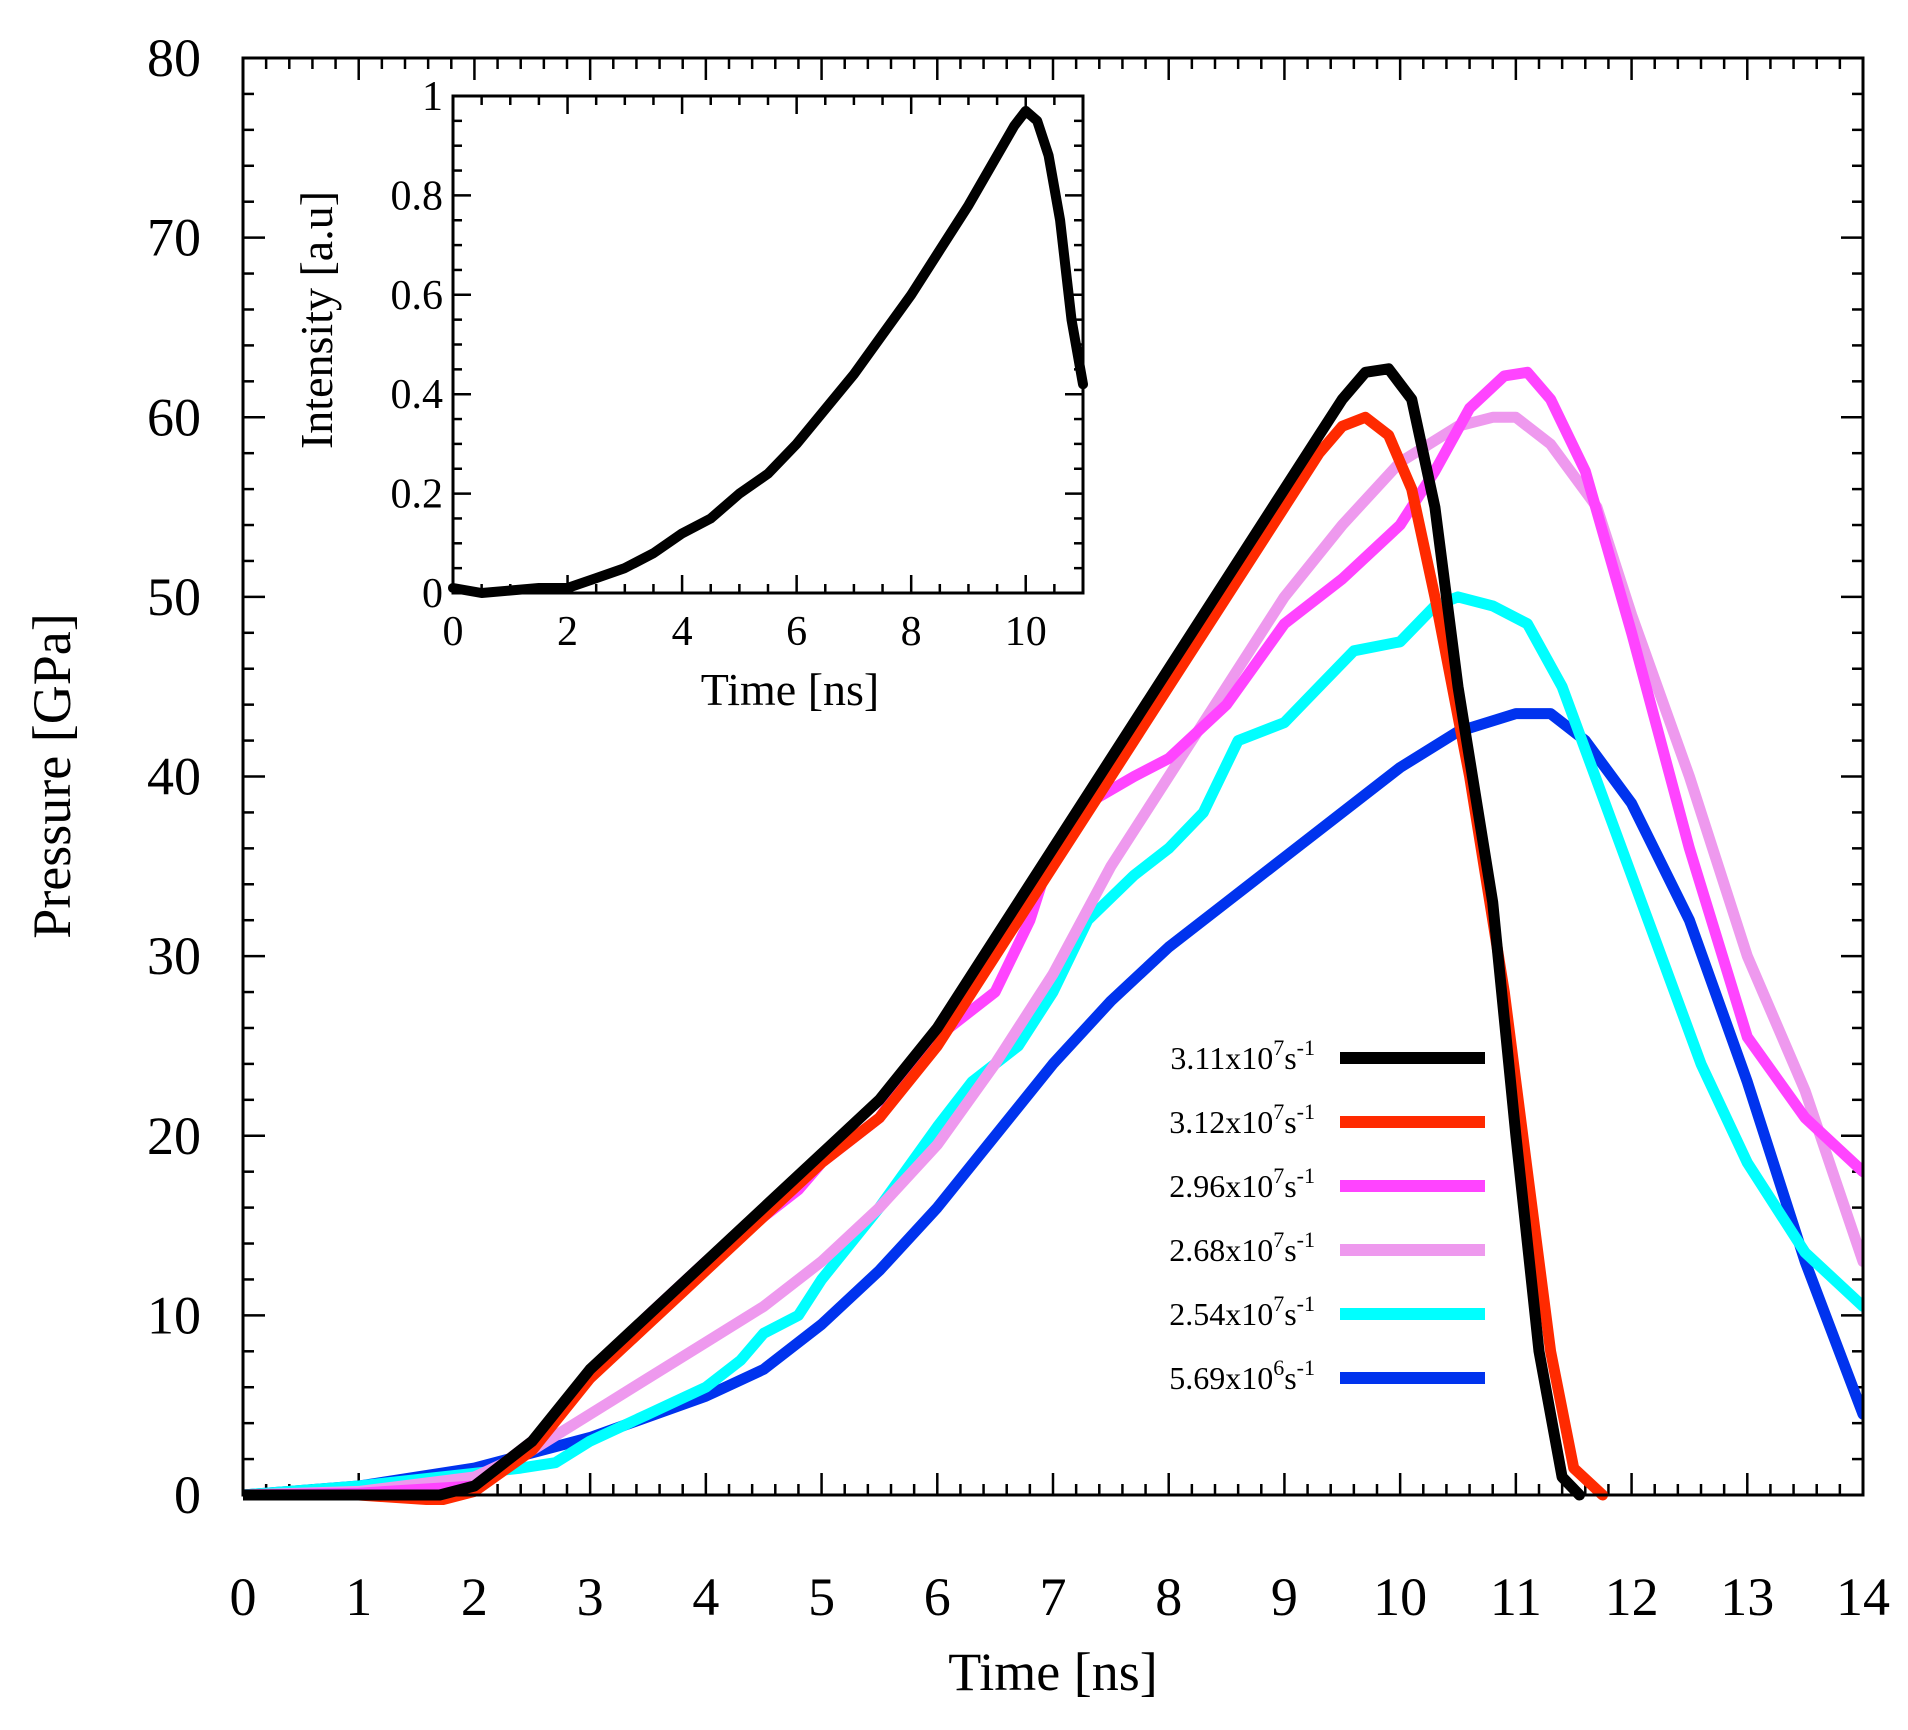  I want to click on main-x-tick-label: 9, so click(1284, 1597).